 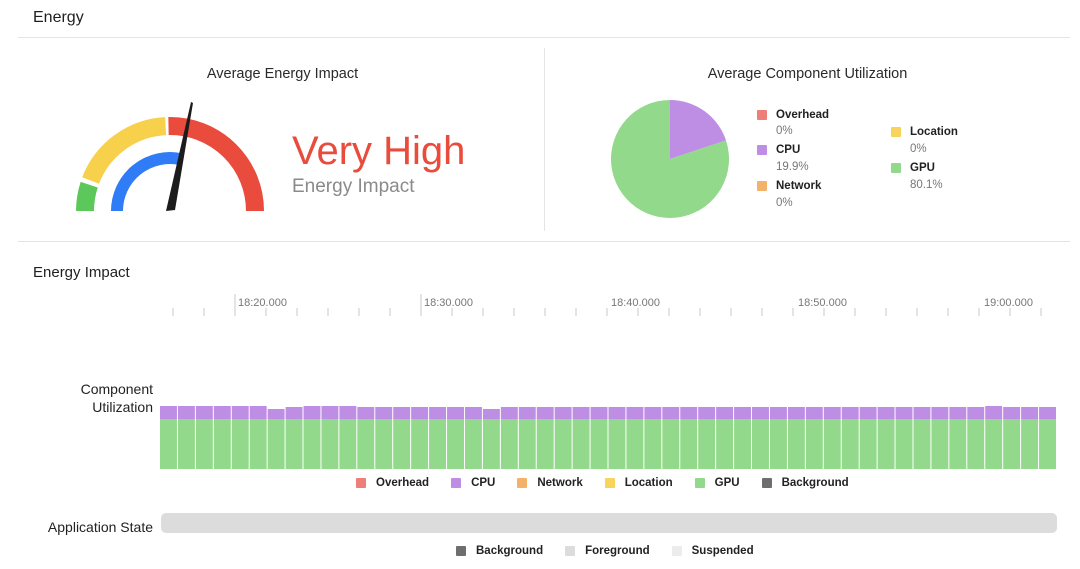 What do you see at coordinates (607, 305) in the screenshot?
I see `time-ruler` at bounding box center [607, 305].